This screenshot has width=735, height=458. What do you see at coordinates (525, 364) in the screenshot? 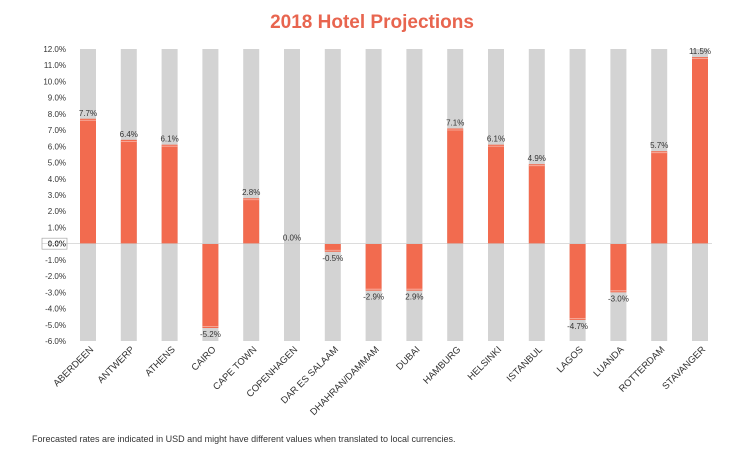
I see `x-tick-label: ISTANBUL` at bounding box center [525, 364].